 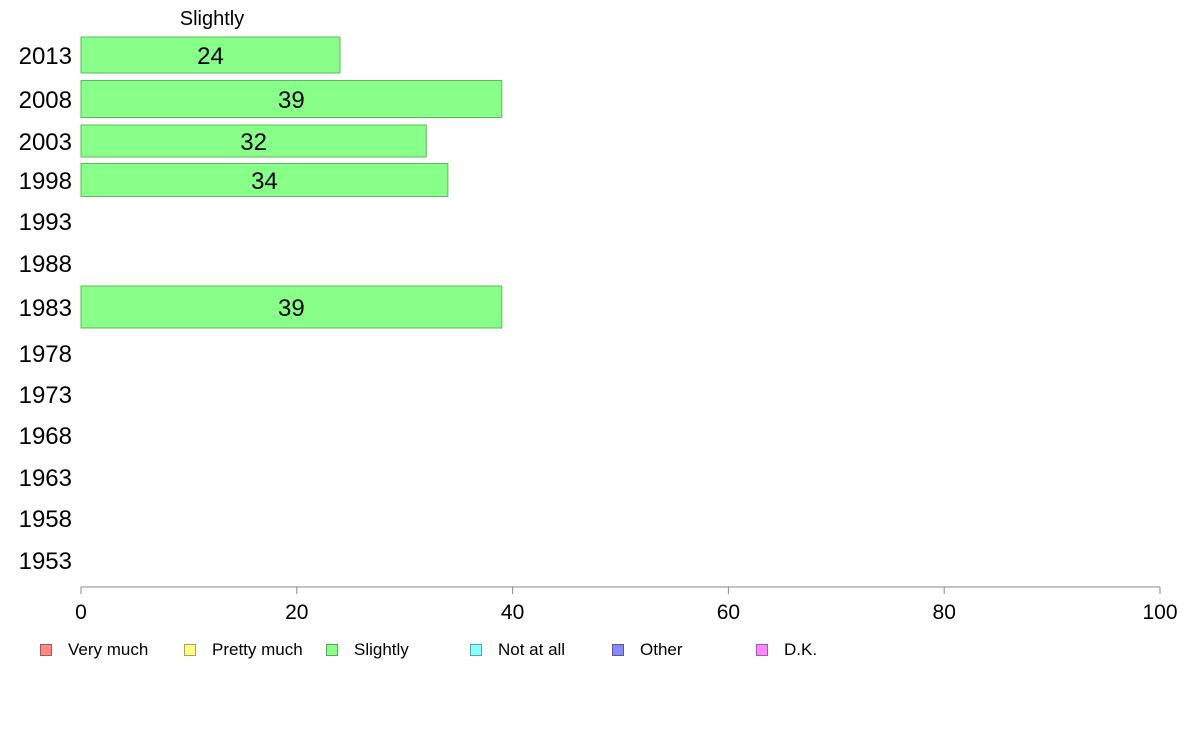 I want to click on bar-value-label-1983: 39, so click(x=291, y=308).